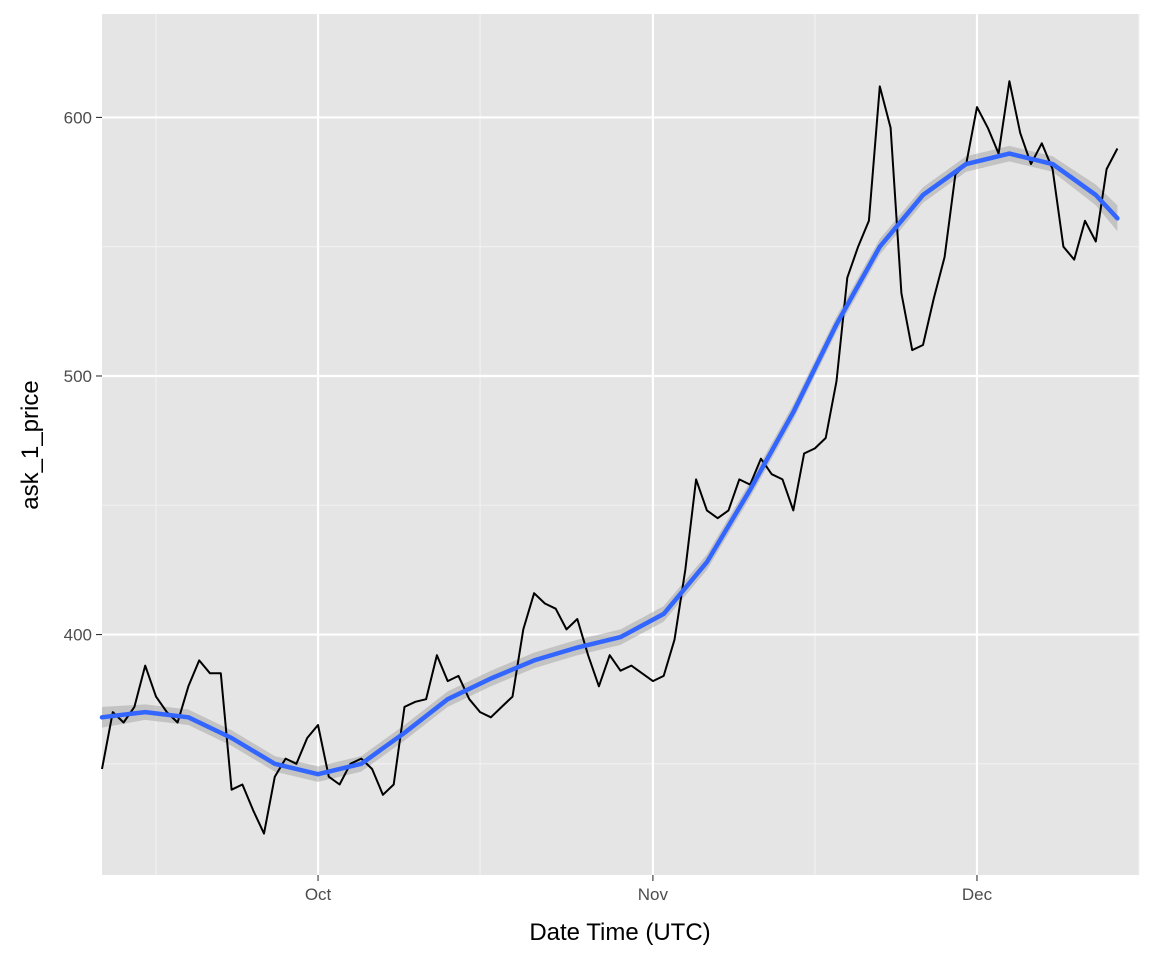  Describe the element at coordinates (78, 635) in the screenshot. I see `y-tick-label: 400` at that location.